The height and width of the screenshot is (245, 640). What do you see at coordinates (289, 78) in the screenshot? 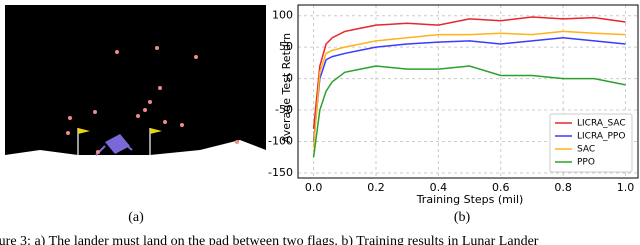
I see `y-tick-label: 0` at bounding box center [289, 78].